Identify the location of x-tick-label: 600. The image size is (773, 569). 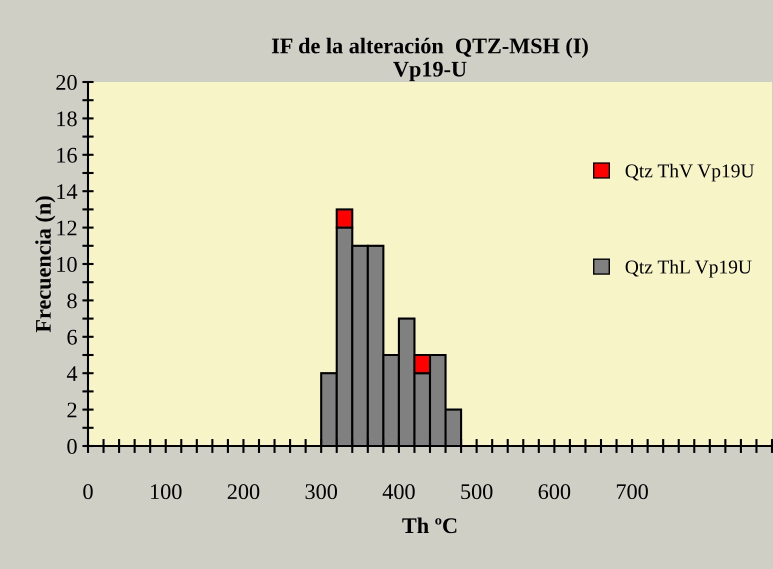
(554, 492).